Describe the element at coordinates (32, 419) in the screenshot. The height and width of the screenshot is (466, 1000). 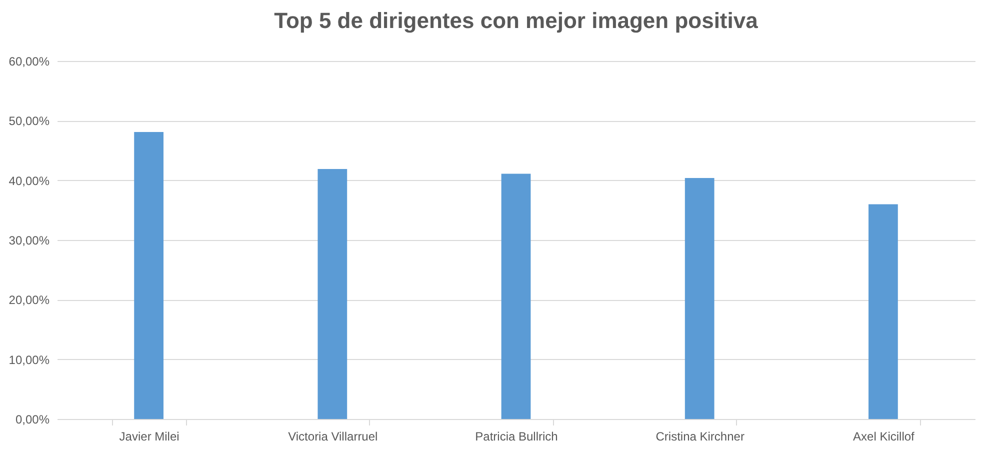
I see `y-tick-label: 0,00%` at that location.